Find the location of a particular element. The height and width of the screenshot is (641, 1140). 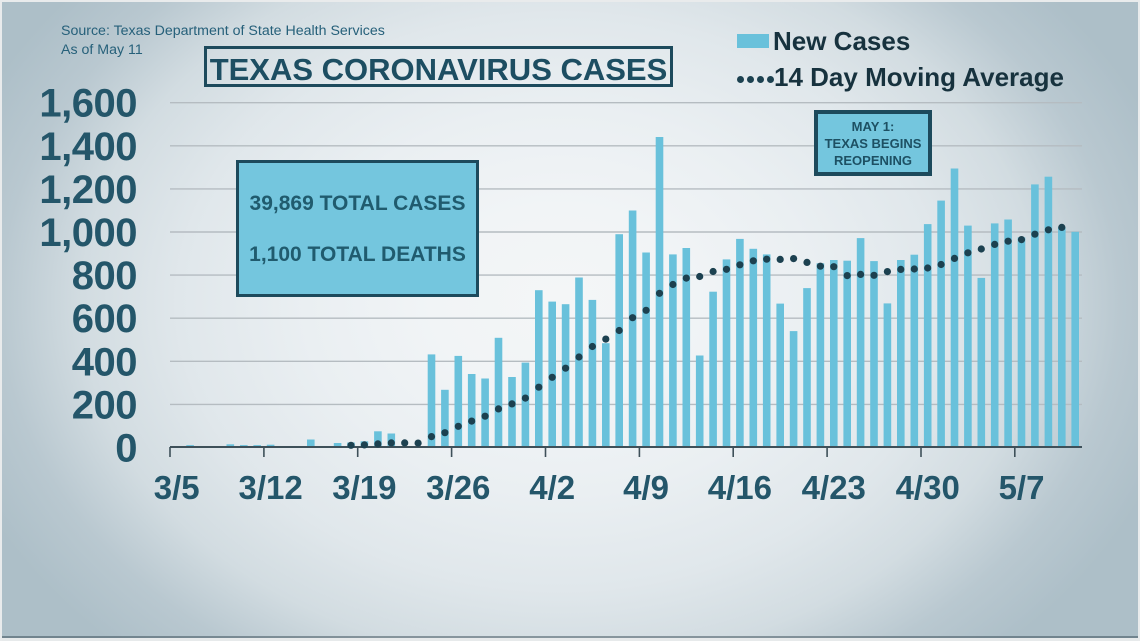

svg-text: 3/19 is located at coordinates (364, 487).